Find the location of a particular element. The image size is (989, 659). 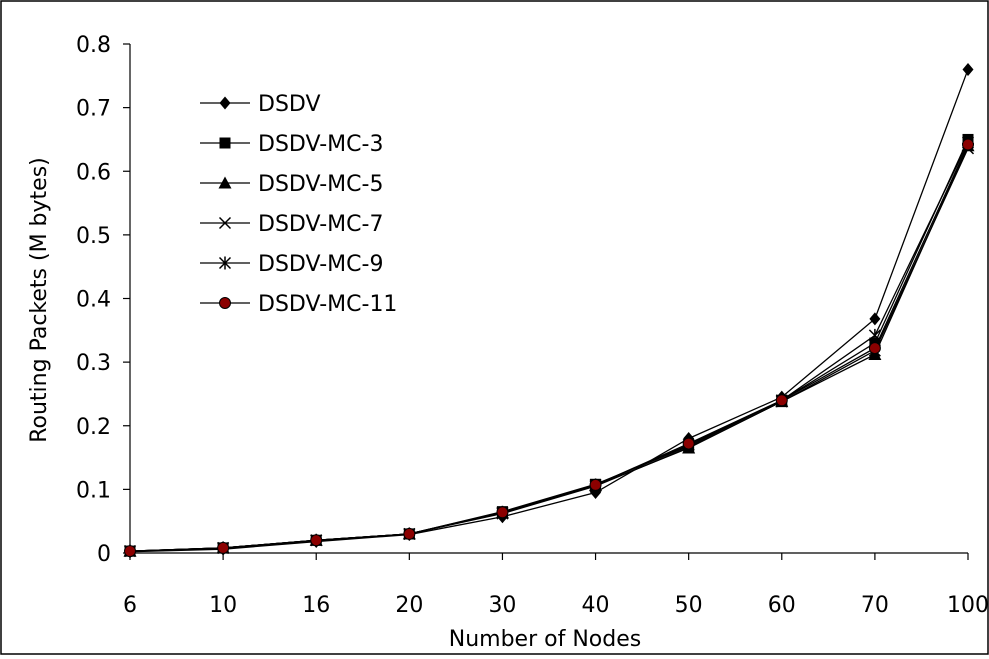

x-tick-label: 30 is located at coordinates (502, 605).